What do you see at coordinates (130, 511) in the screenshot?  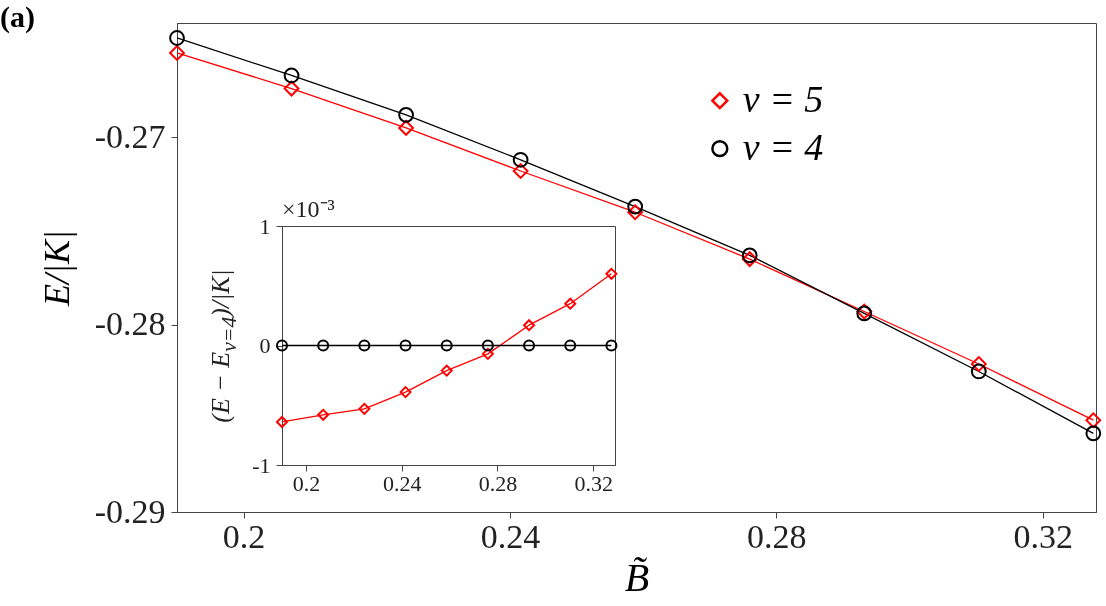 I see `y-tick-label: -0.29` at bounding box center [130, 511].